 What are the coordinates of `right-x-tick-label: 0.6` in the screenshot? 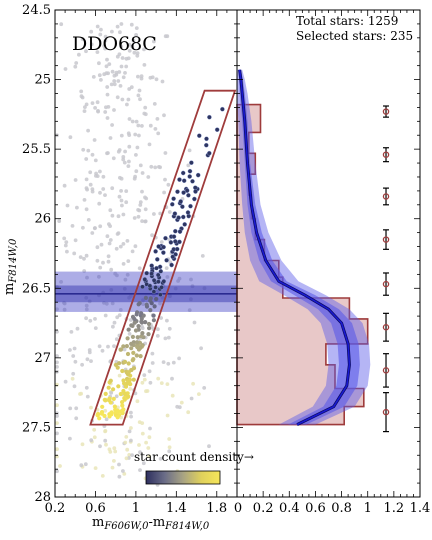 It's located at (315, 508).